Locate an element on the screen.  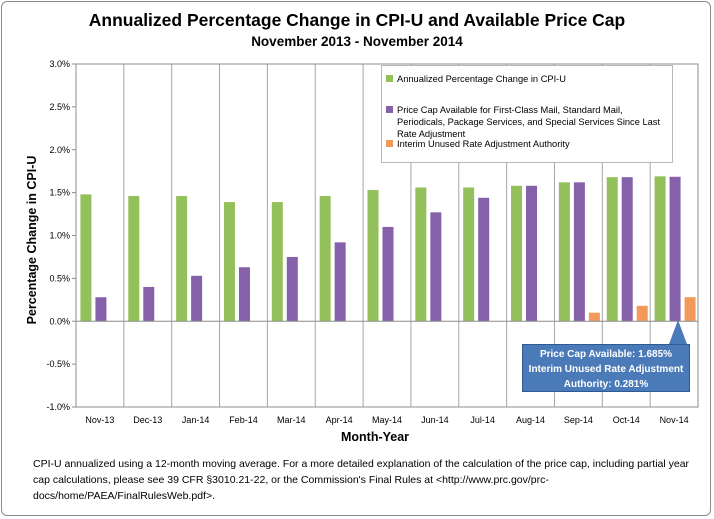
y-tick-label: 2.0% is located at coordinates (59, 150).